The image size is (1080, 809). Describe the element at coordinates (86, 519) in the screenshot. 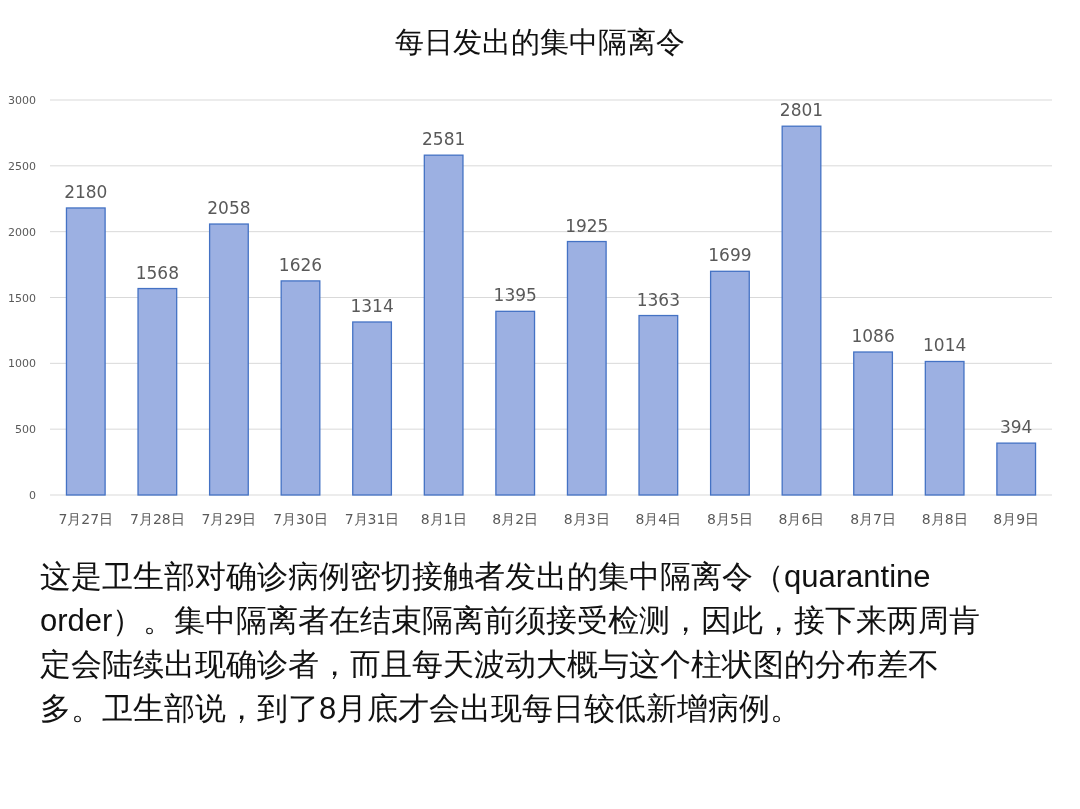

I see `x-tick-label: 7月27日` at that location.